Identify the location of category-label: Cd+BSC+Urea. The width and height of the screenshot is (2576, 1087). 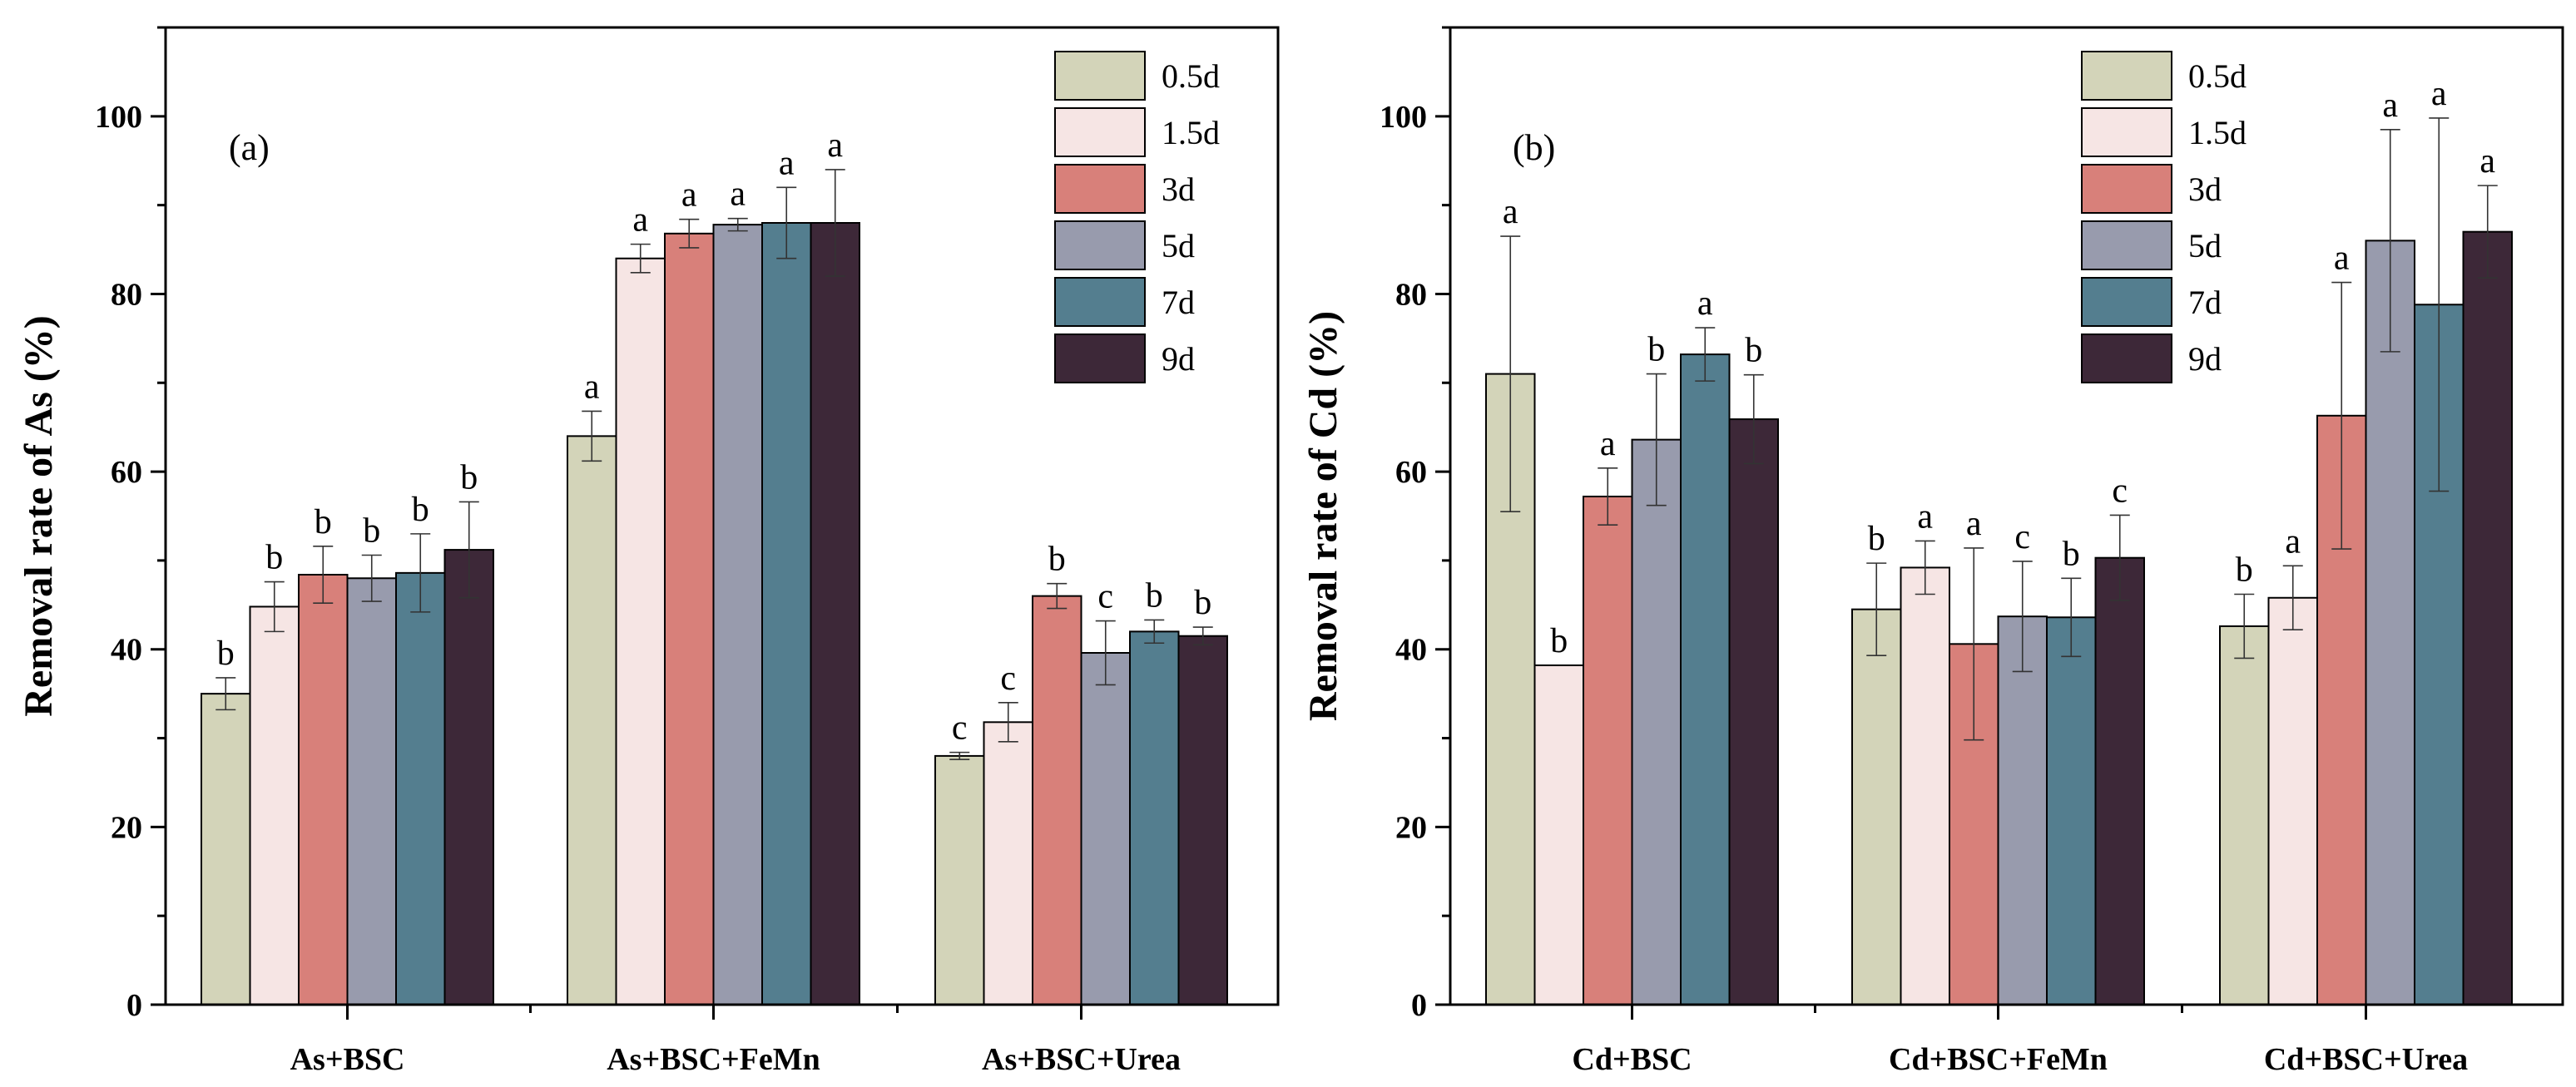
(2366, 1059).